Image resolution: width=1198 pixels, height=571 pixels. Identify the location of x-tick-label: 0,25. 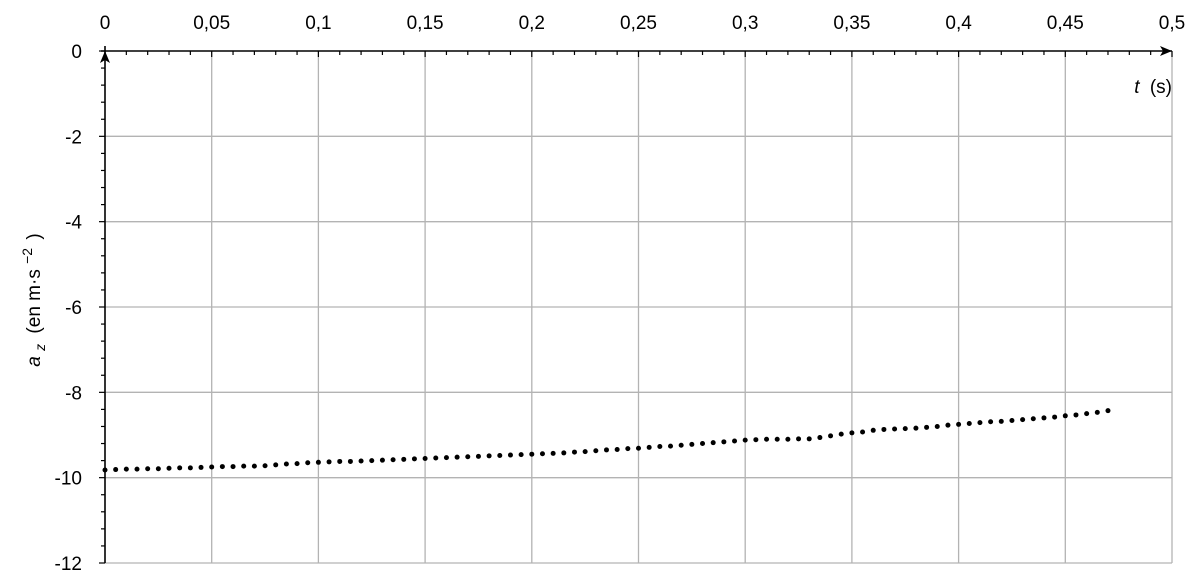
(638, 23).